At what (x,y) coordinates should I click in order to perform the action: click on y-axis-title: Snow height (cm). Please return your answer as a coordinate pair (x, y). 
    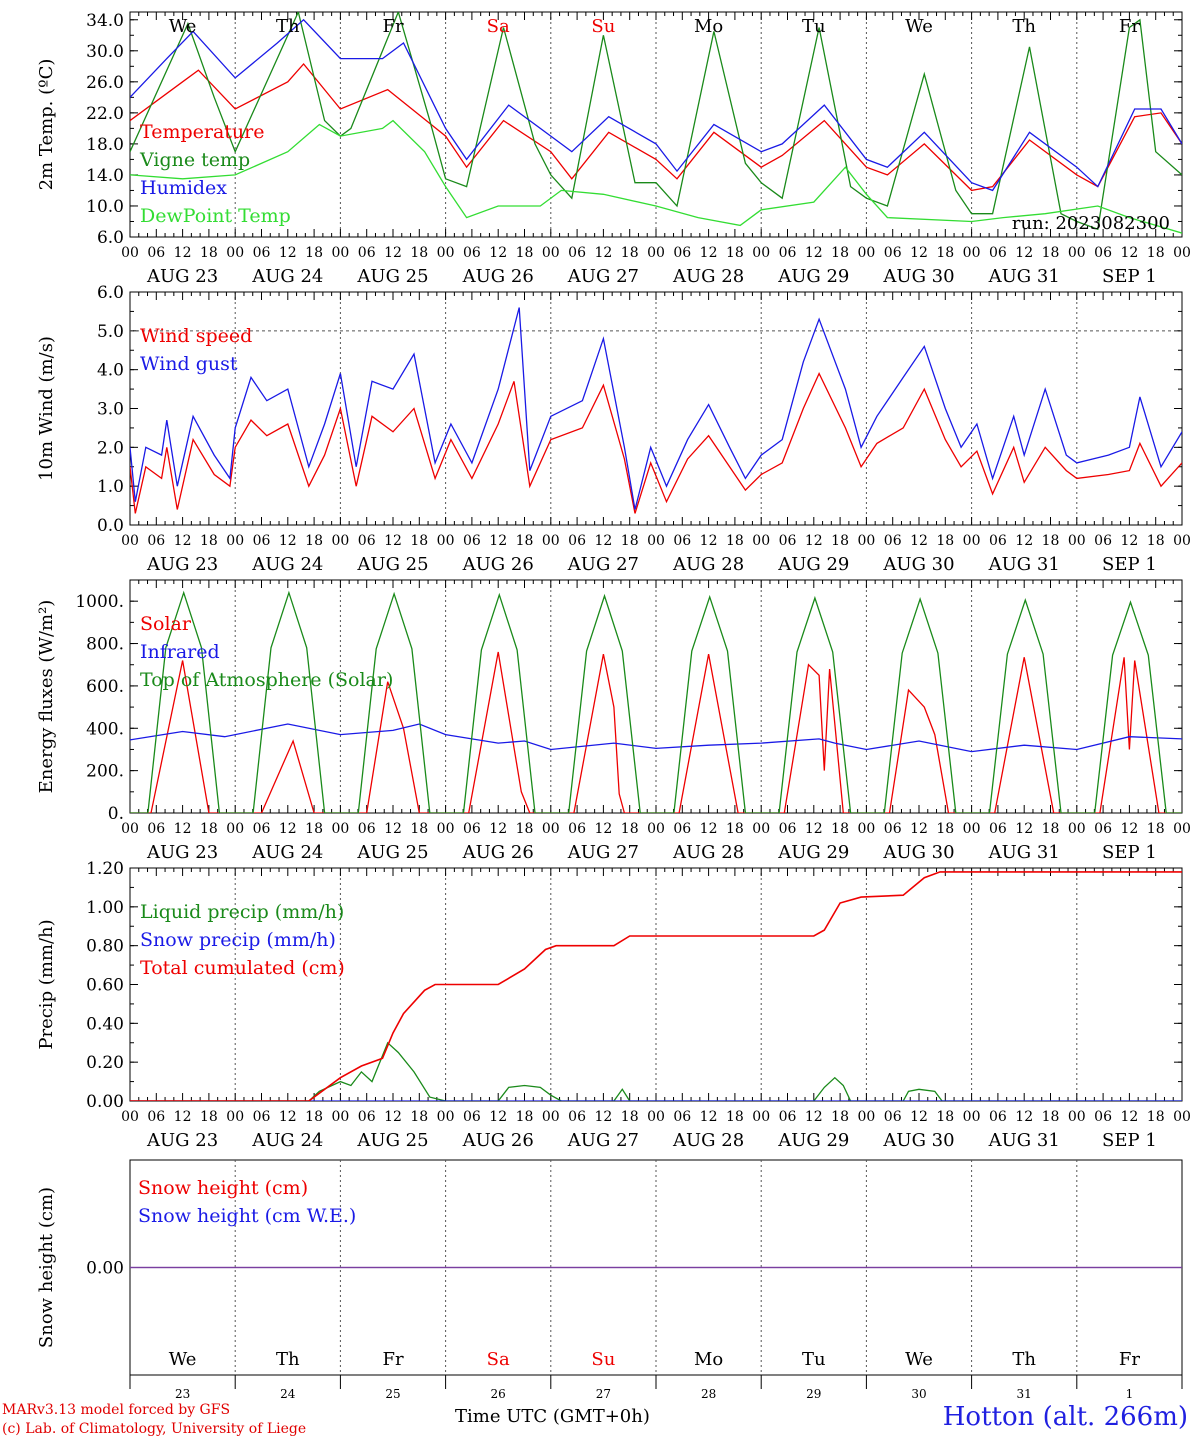
    Looking at the image, I should click on (46, 1267).